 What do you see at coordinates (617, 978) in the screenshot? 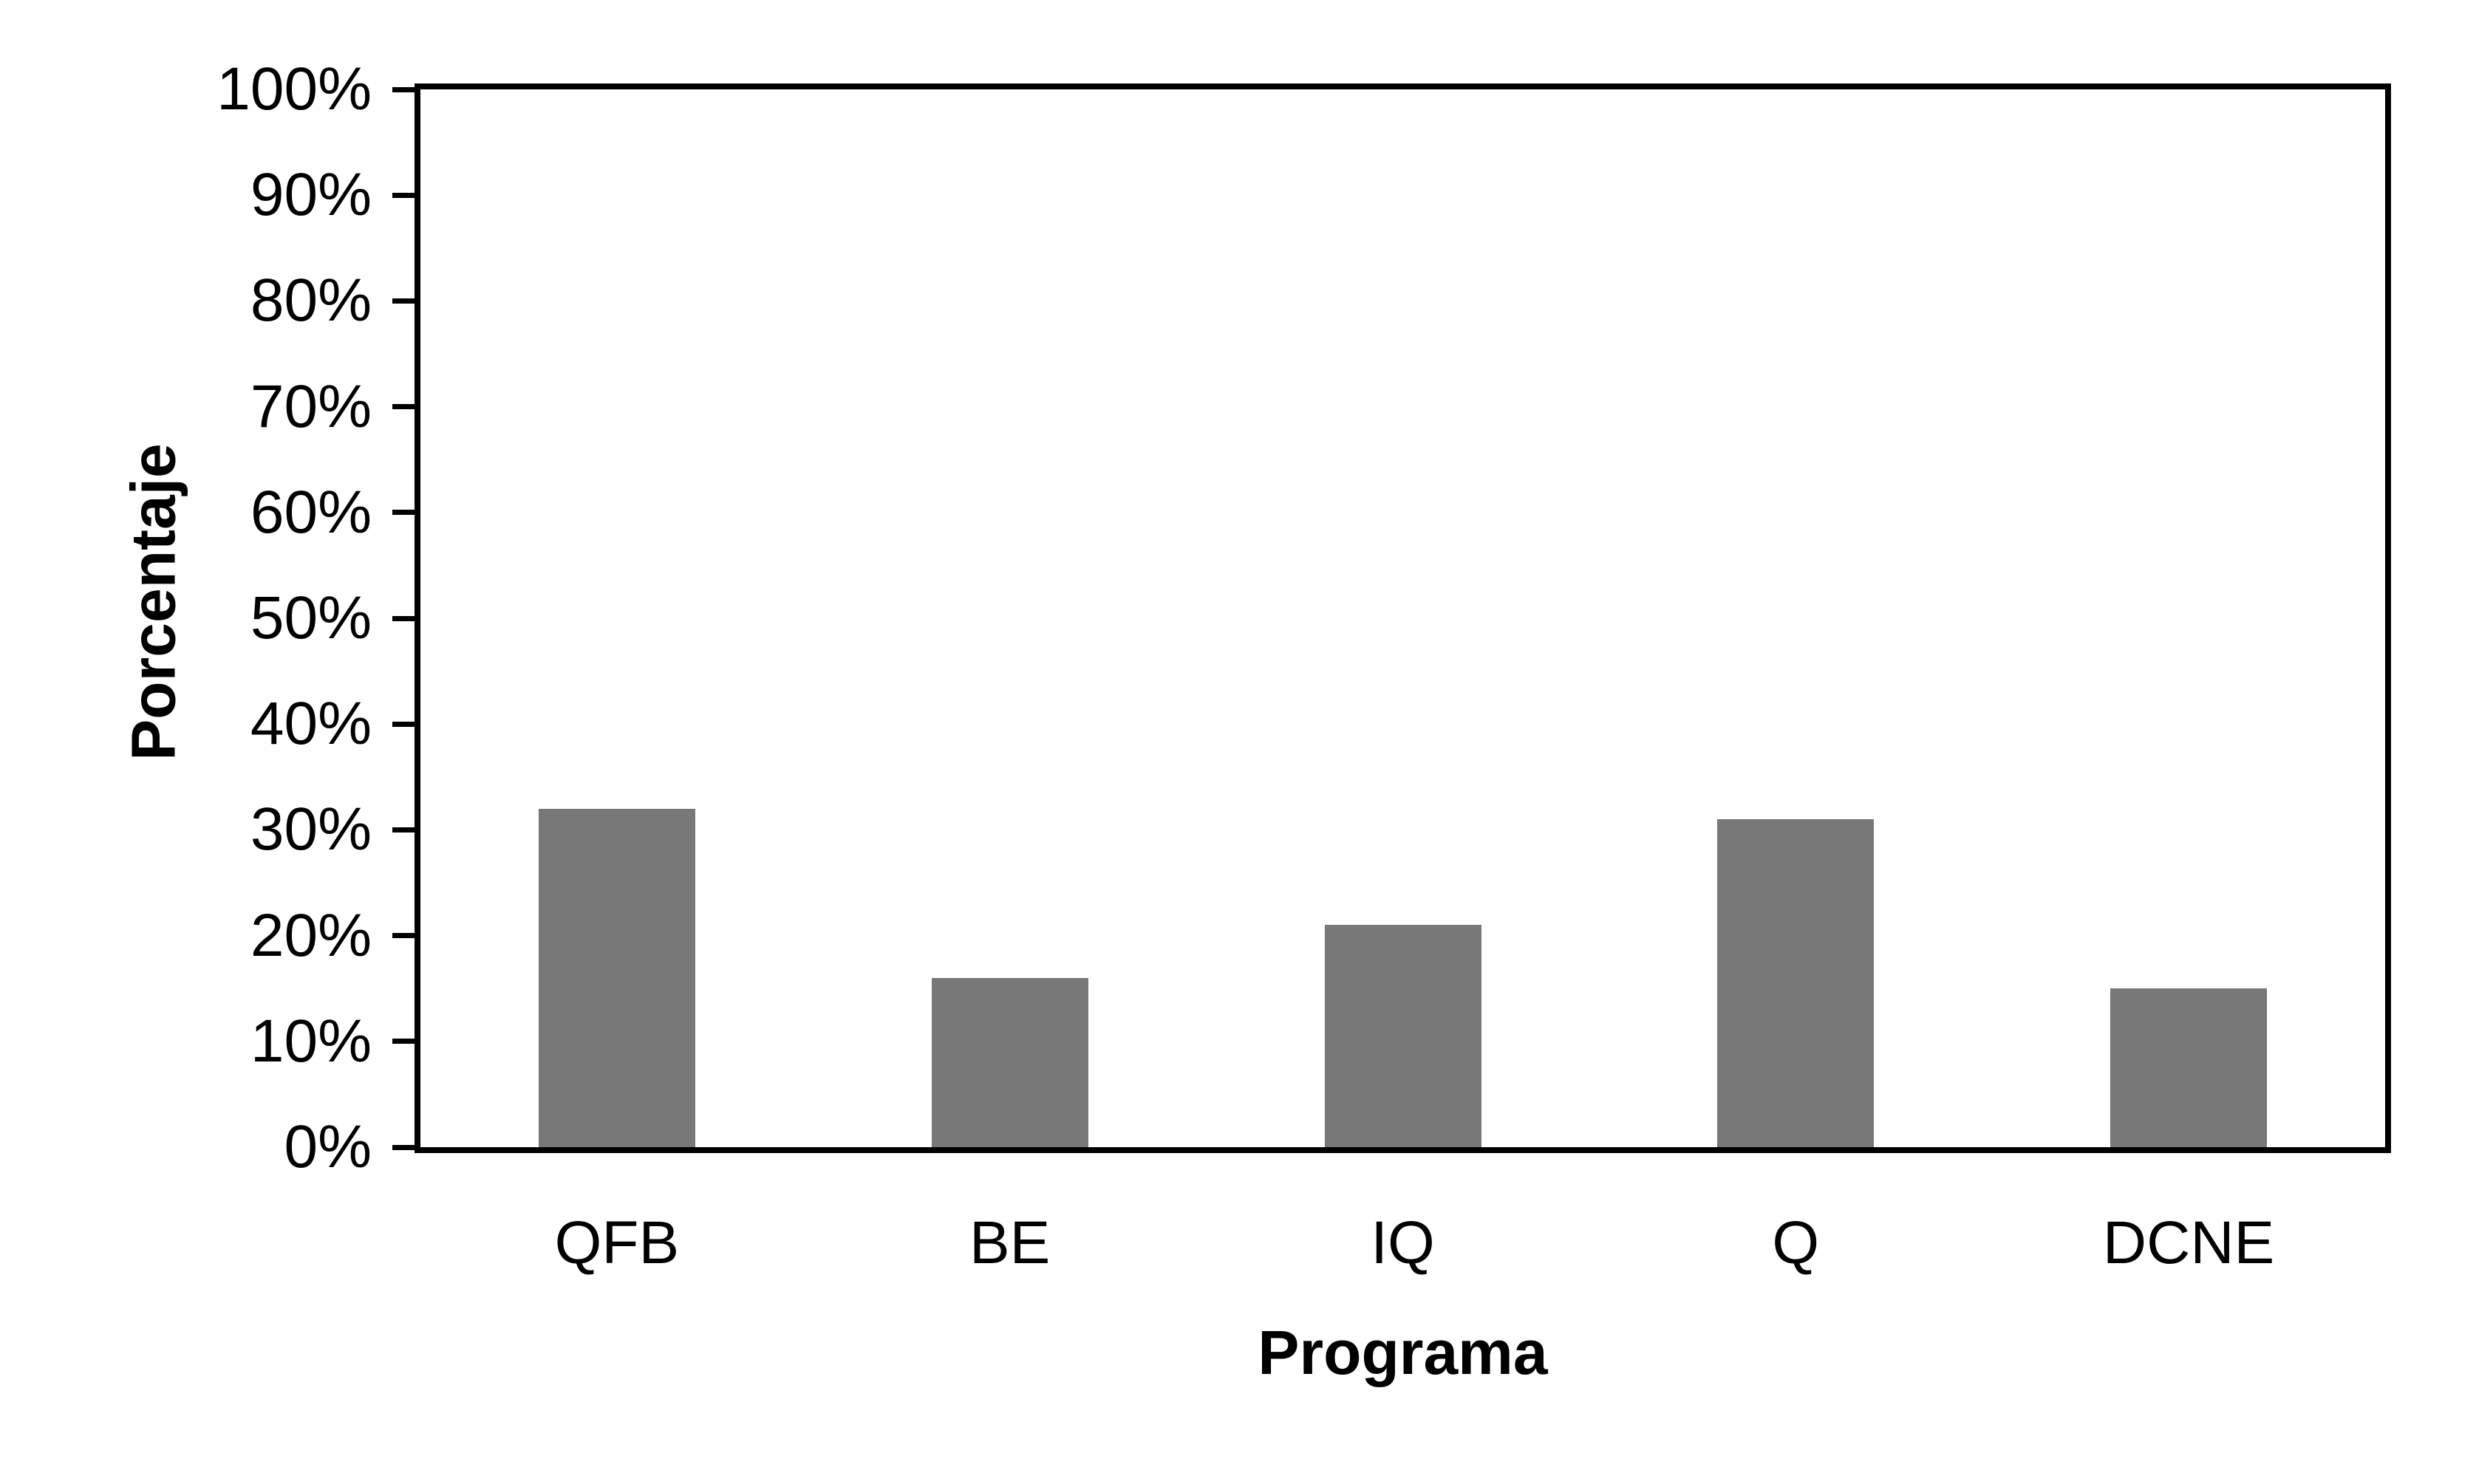
I see `bar-qfb` at bounding box center [617, 978].